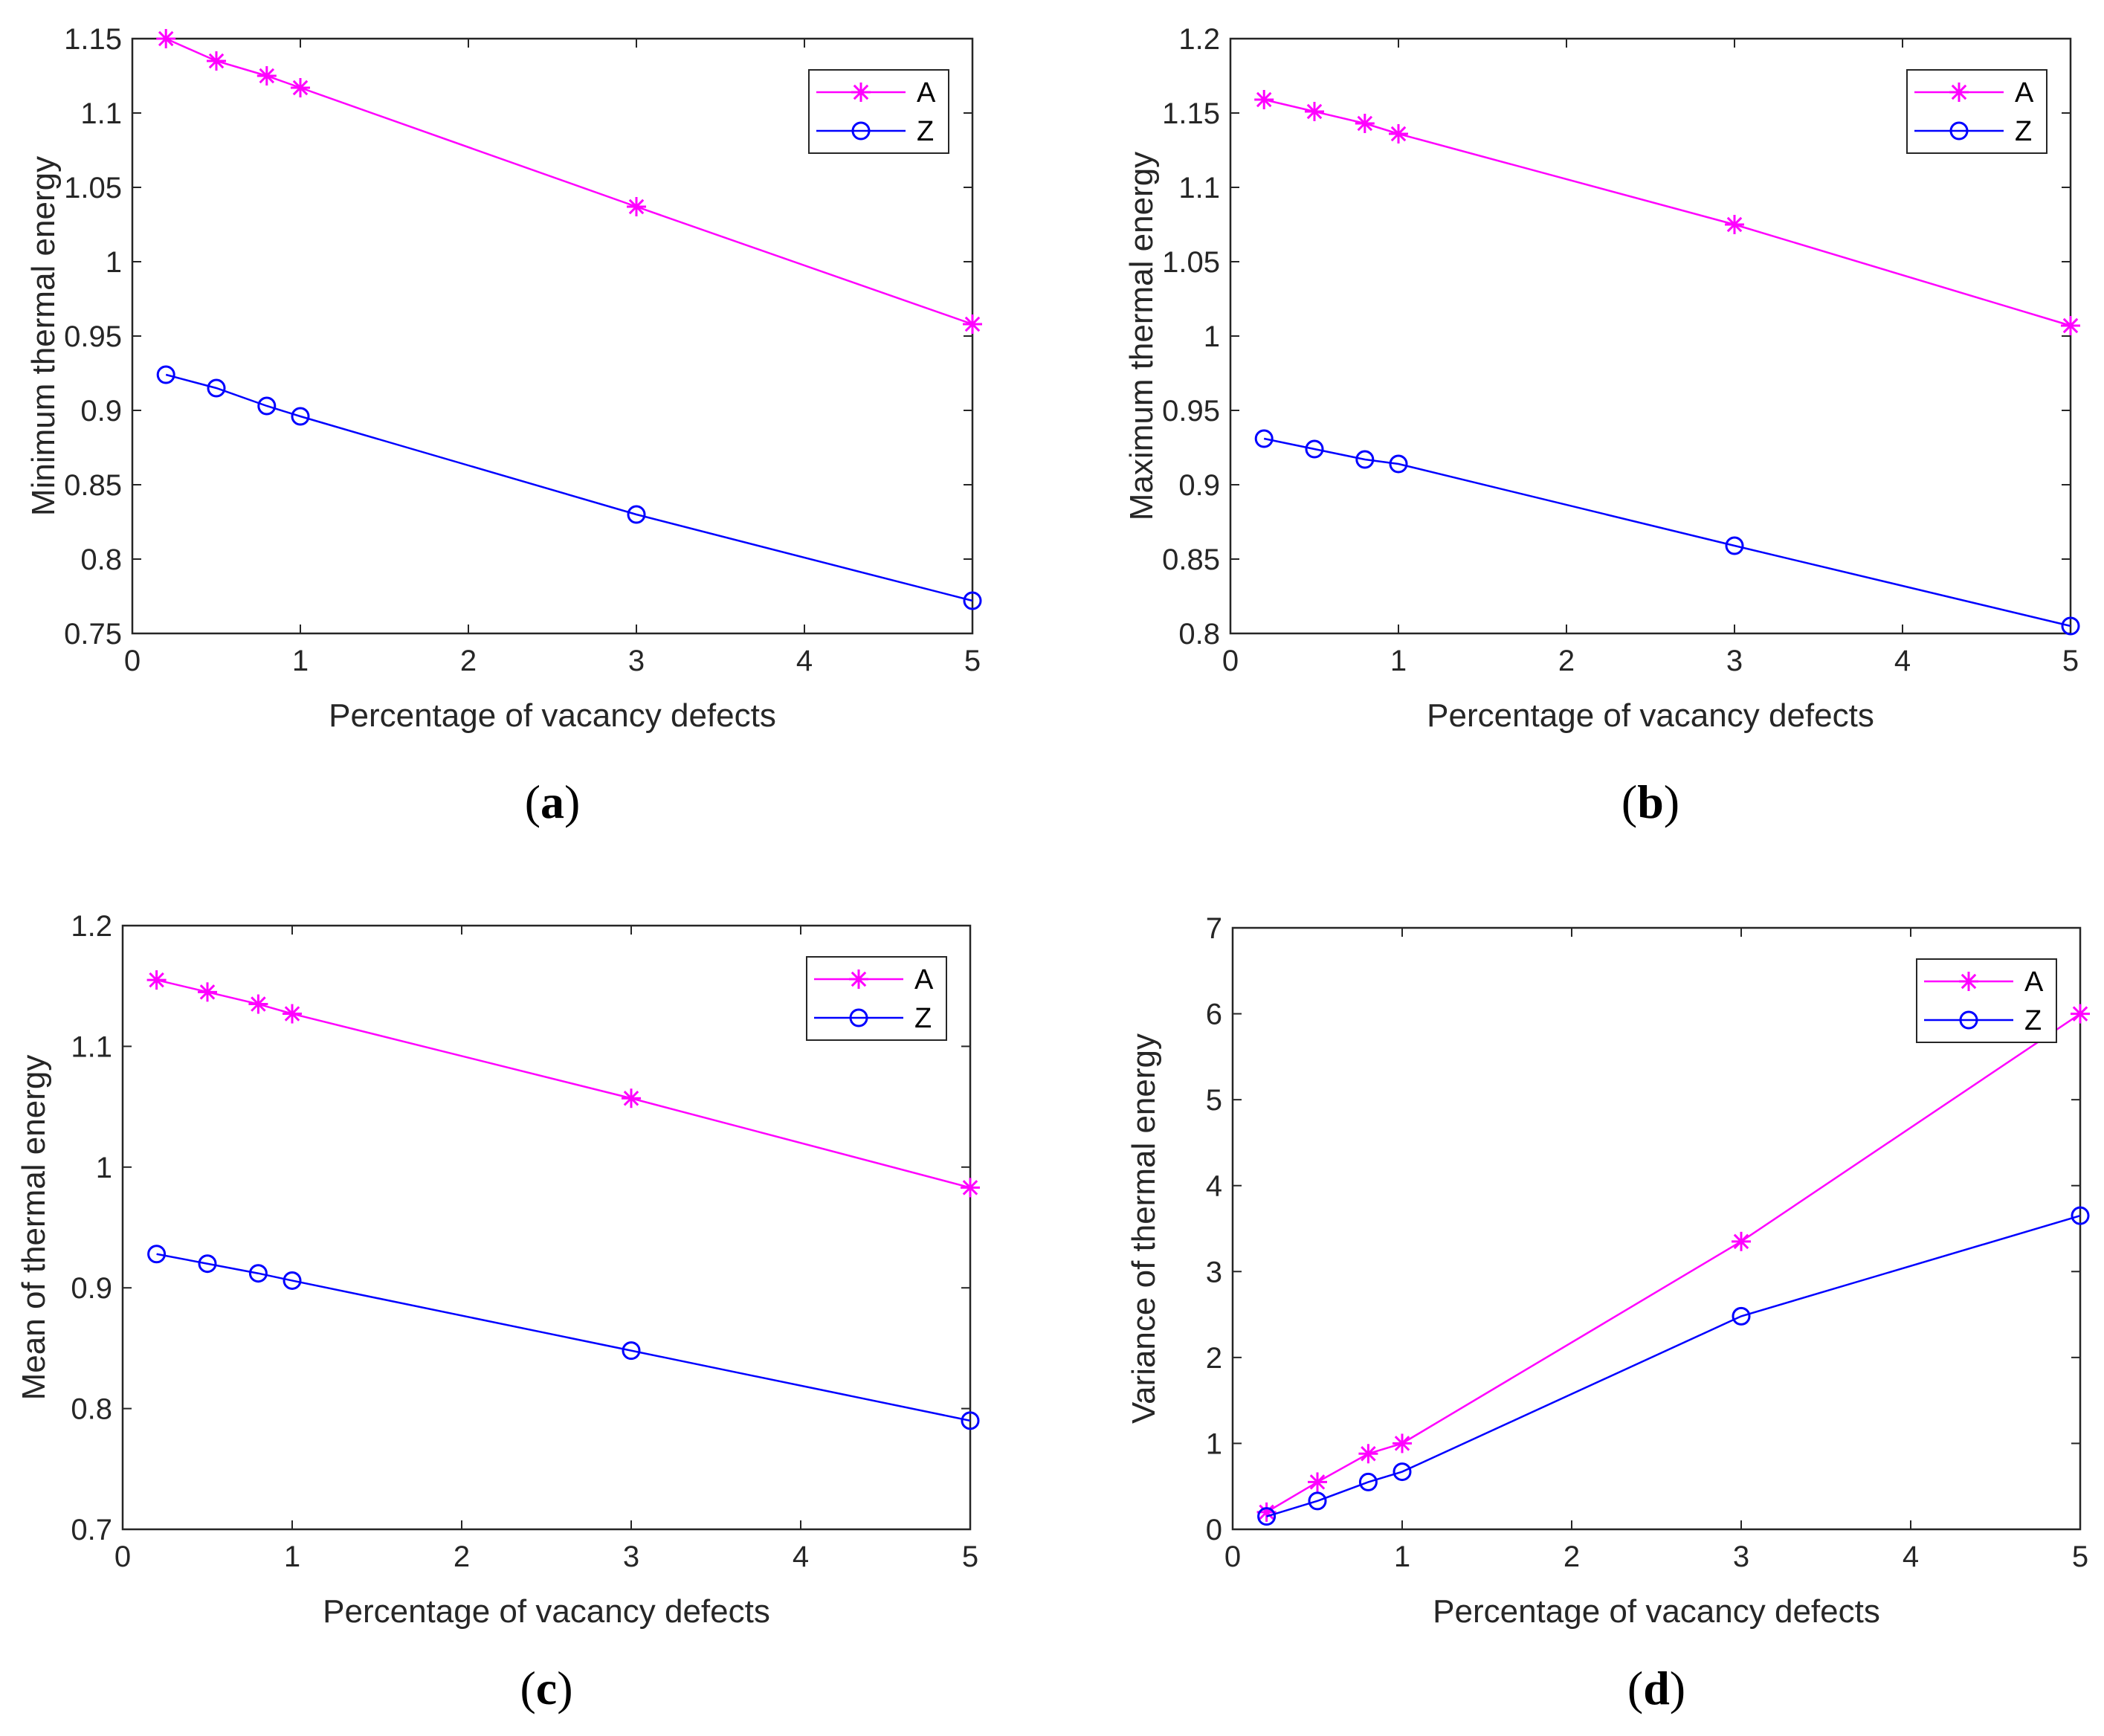 Image resolution: width=2104 pixels, height=1736 pixels. Describe the element at coordinates (43, 336) in the screenshot. I see `y-axis-label: Minimum thermal energy` at that location.